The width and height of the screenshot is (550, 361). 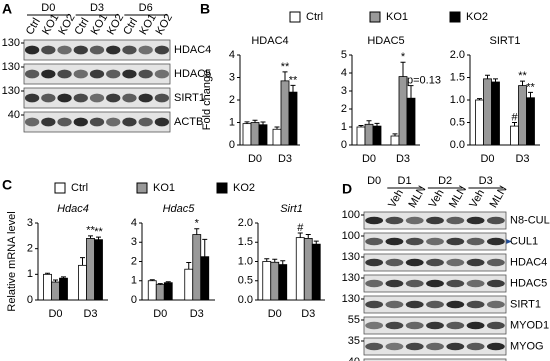 What do you see at coordinates (405, 181) in the screenshot?
I see `group-label: D1` at bounding box center [405, 181].